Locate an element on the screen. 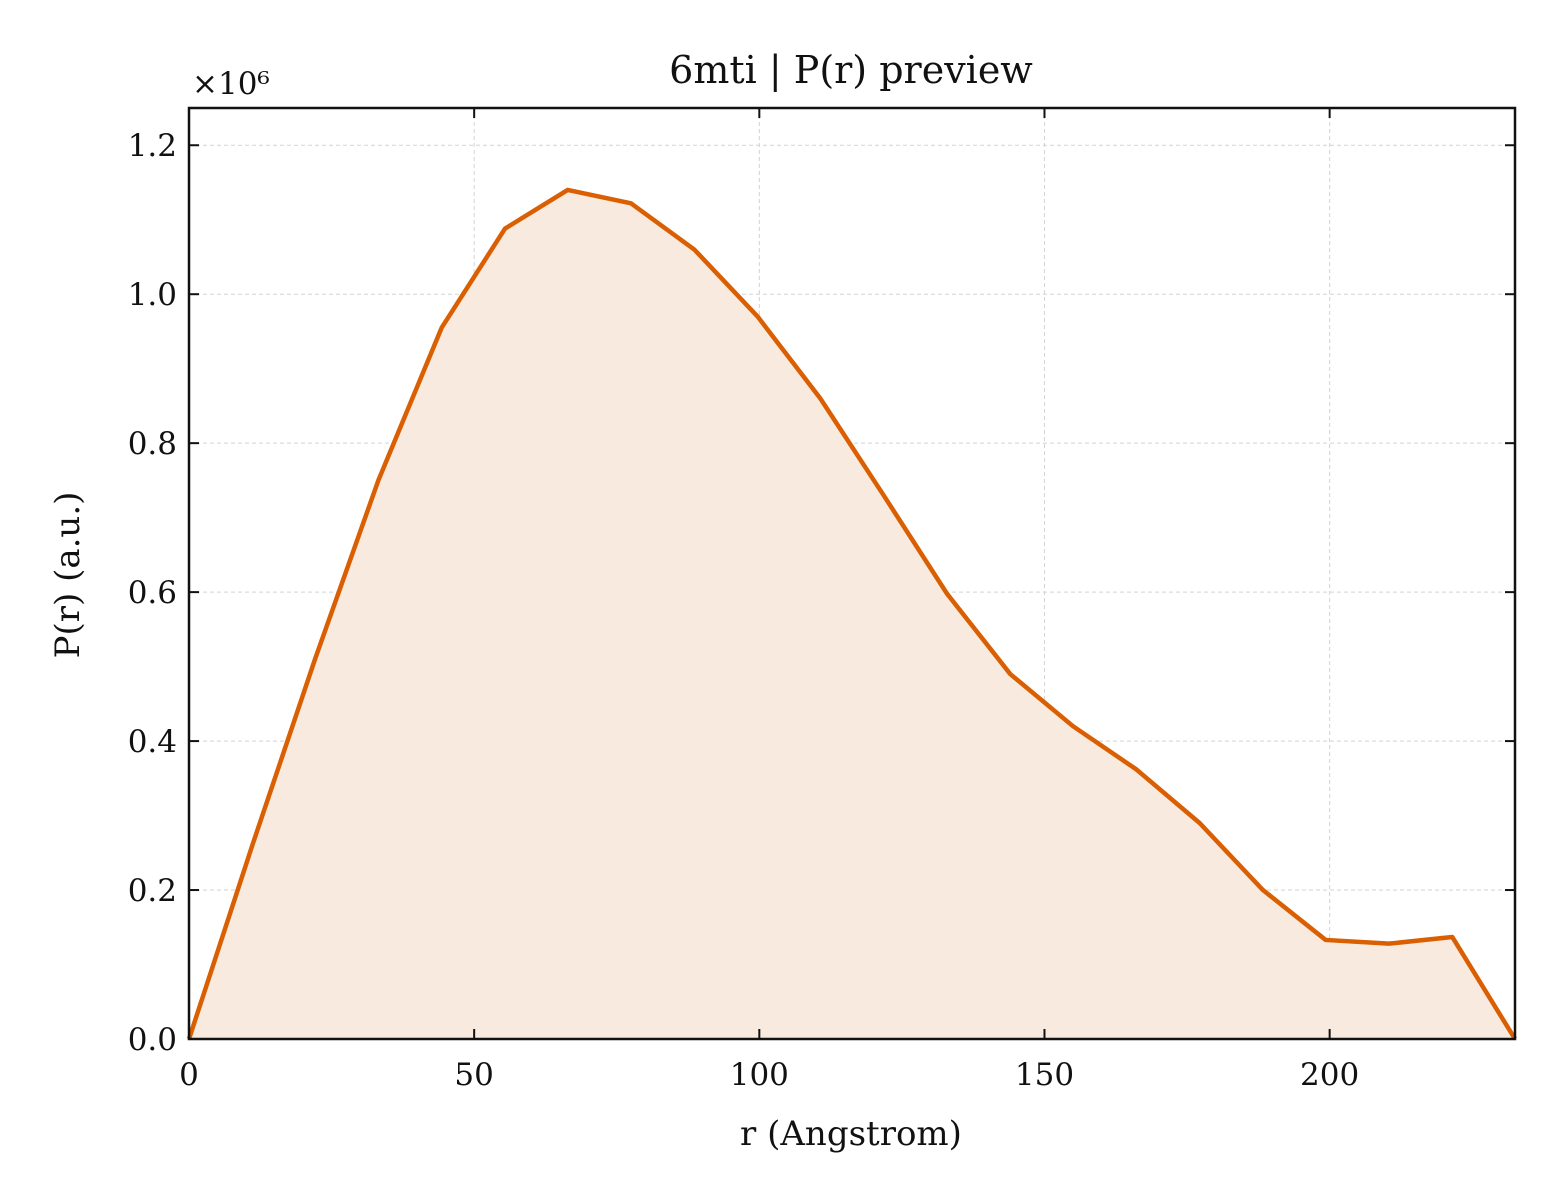 This screenshot has width=1560, height=1200. x-axis-label: r (Angstrom) is located at coordinates (851, 1134).